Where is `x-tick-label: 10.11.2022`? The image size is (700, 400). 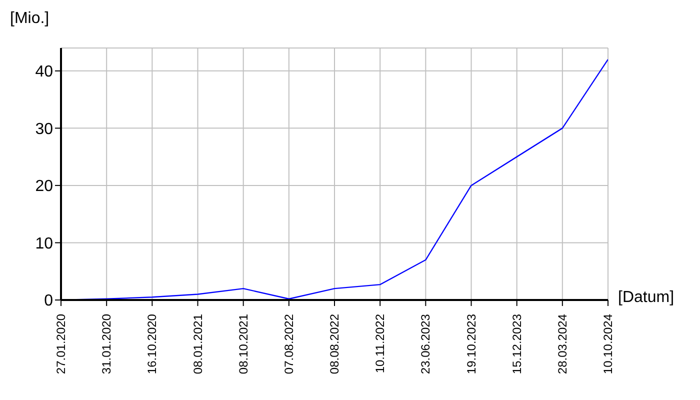
x-tick-label: 10.11.2022 is located at coordinates (380, 344).